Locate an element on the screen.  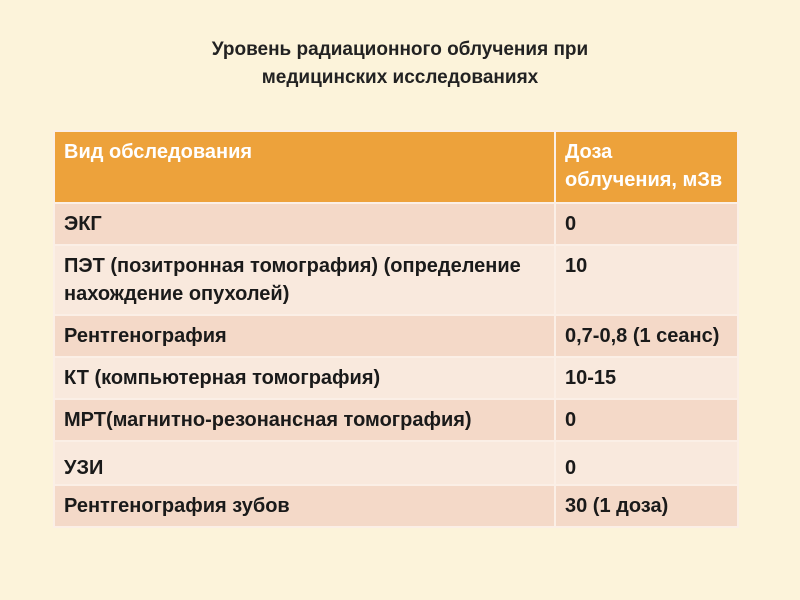
dose-cell: 0,7-0,8 (1 сеанс) is located at coordinates (646, 336).